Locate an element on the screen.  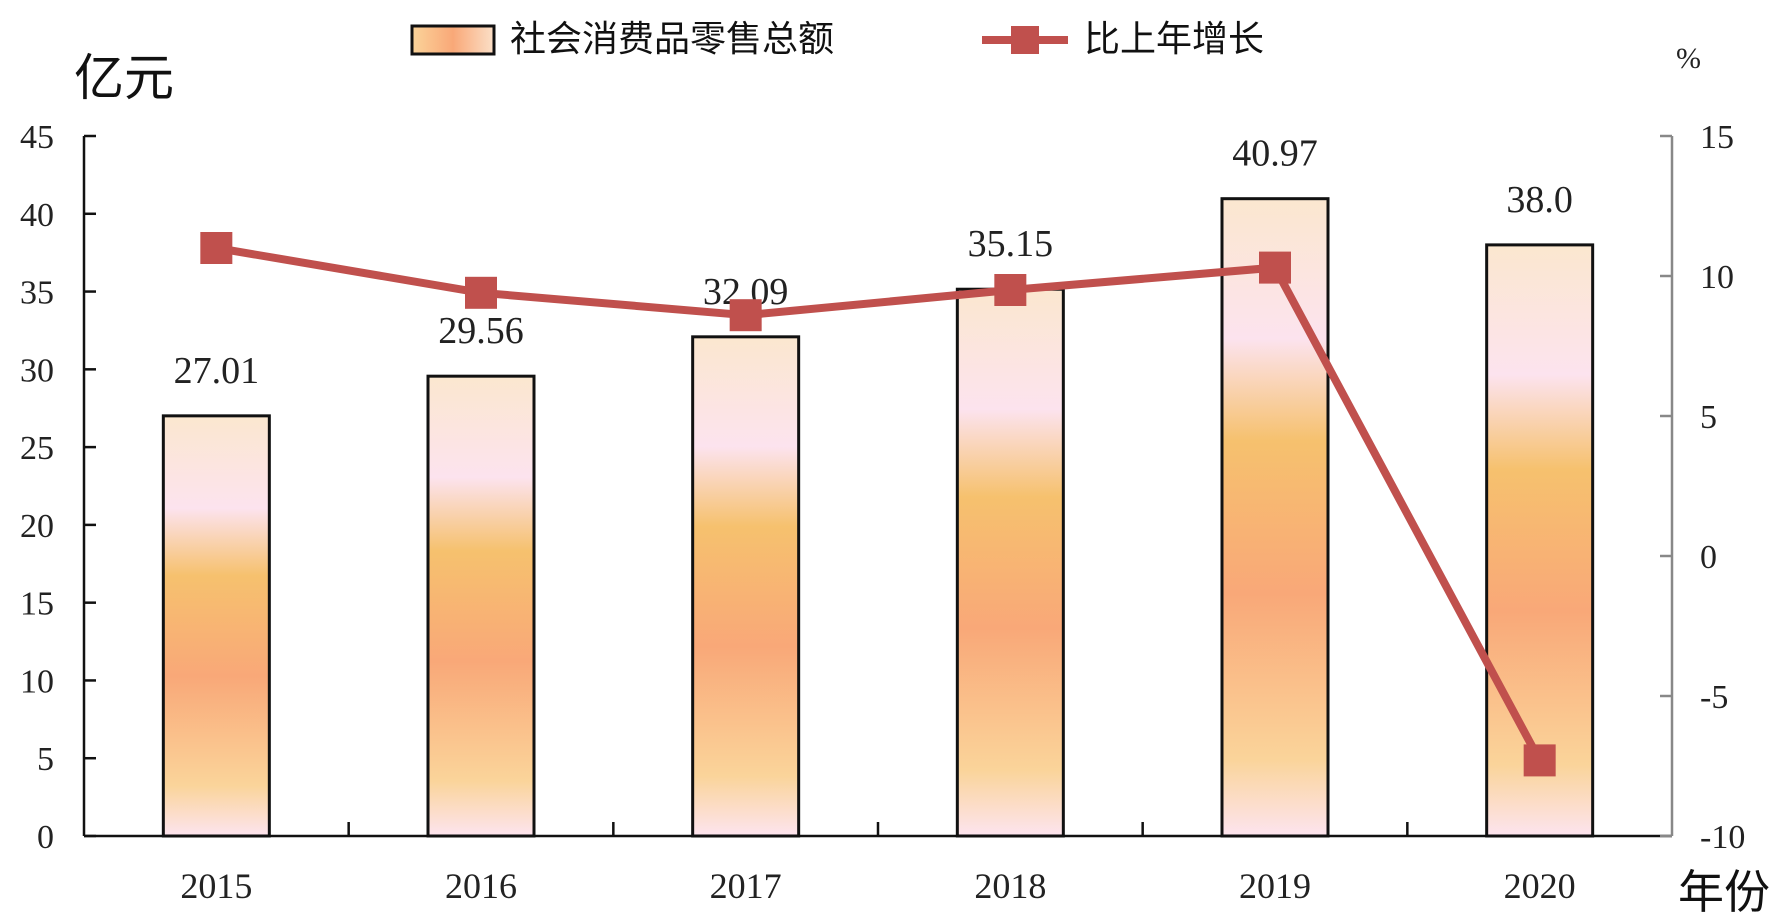
left-tick-label: 30 is located at coordinates (37, 370).